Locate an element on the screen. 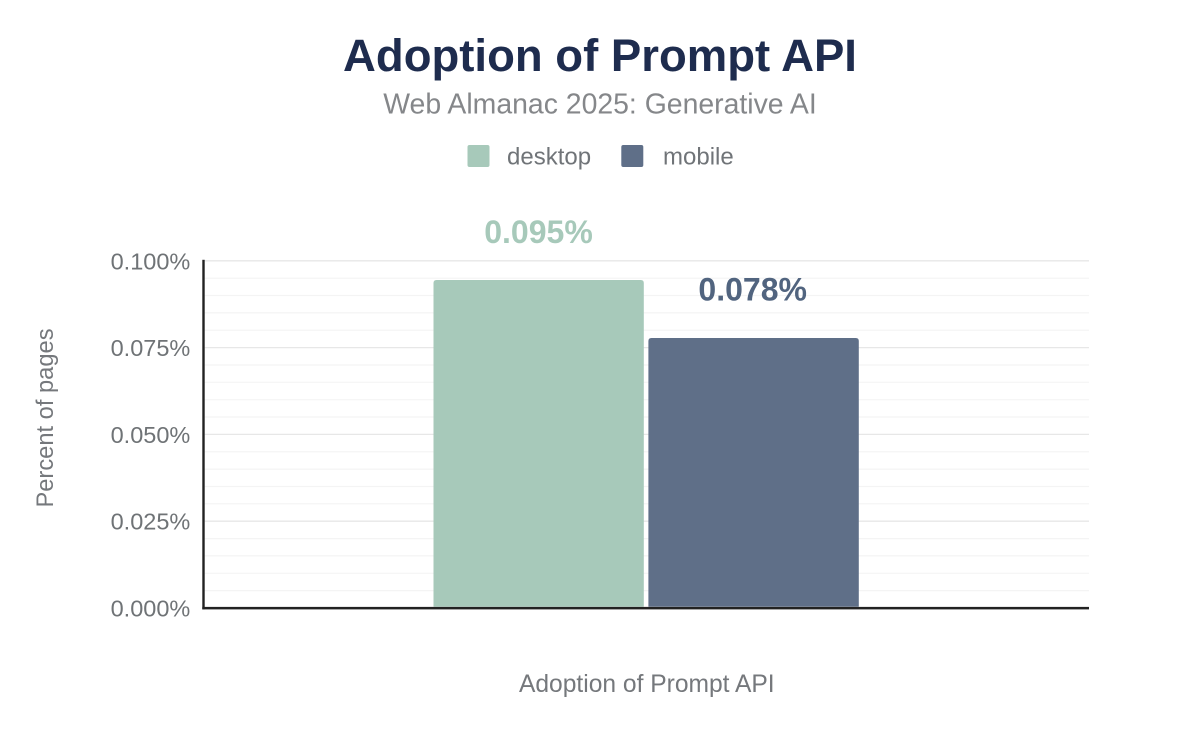 The width and height of the screenshot is (1200, 747). svg-text: 0.100% is located at coordinates (151, 261).